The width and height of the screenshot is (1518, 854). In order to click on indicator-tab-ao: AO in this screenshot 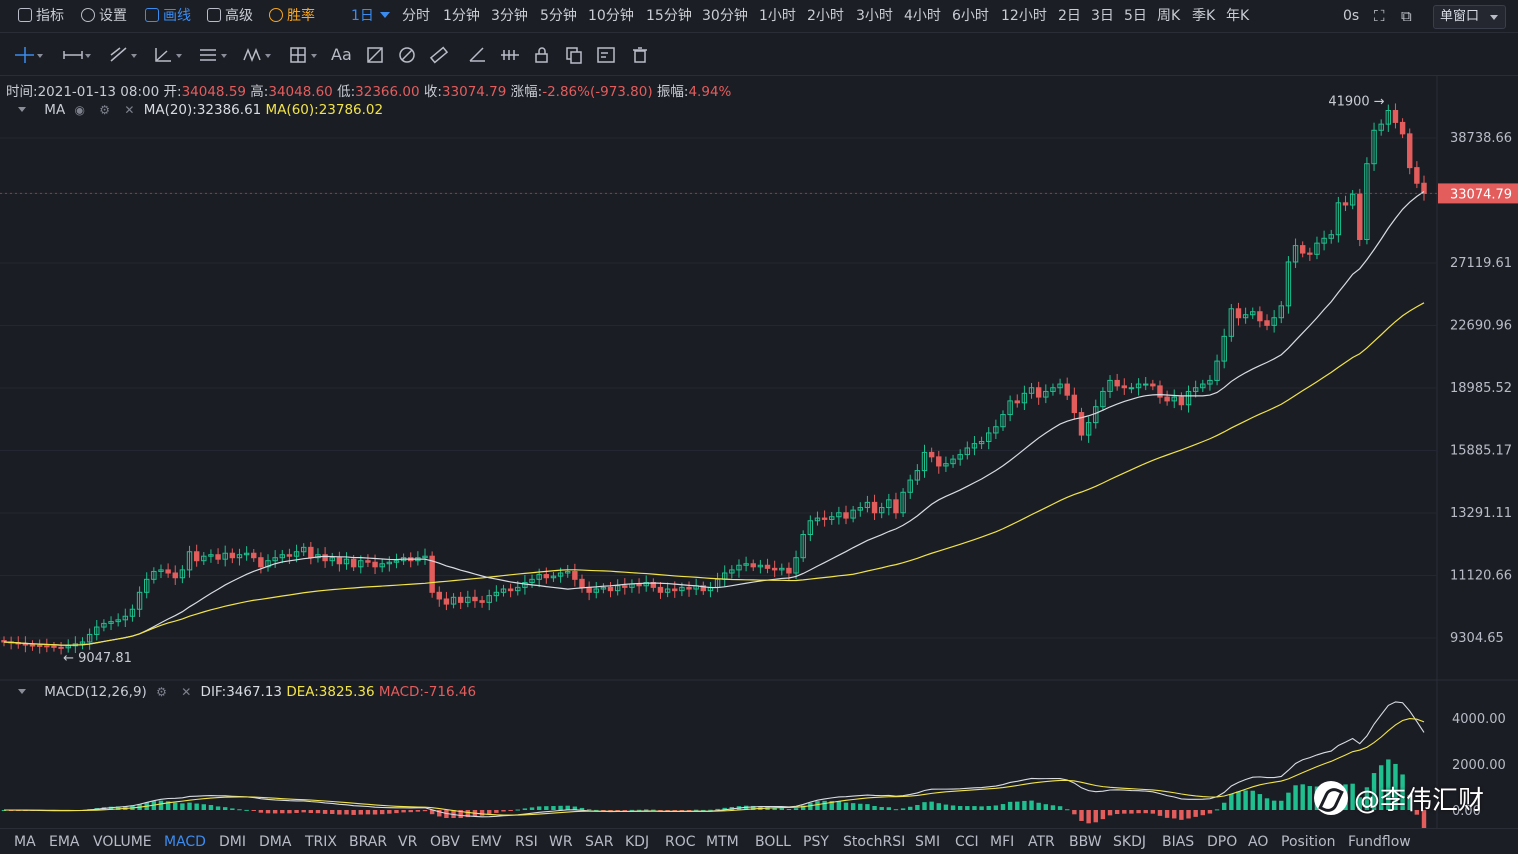, I will do `click(1258, 842)`.